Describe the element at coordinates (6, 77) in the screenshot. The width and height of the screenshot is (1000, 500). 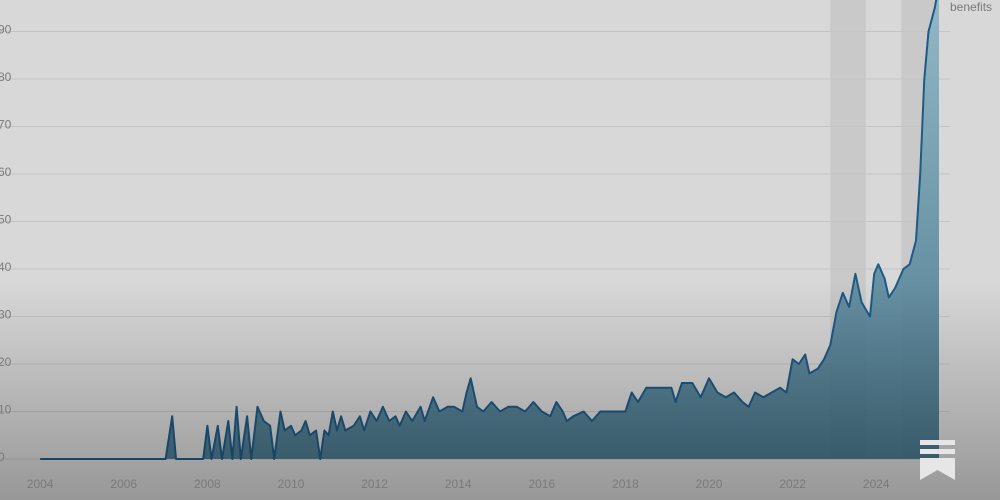
I see `y-tick-label: 80` at that location.